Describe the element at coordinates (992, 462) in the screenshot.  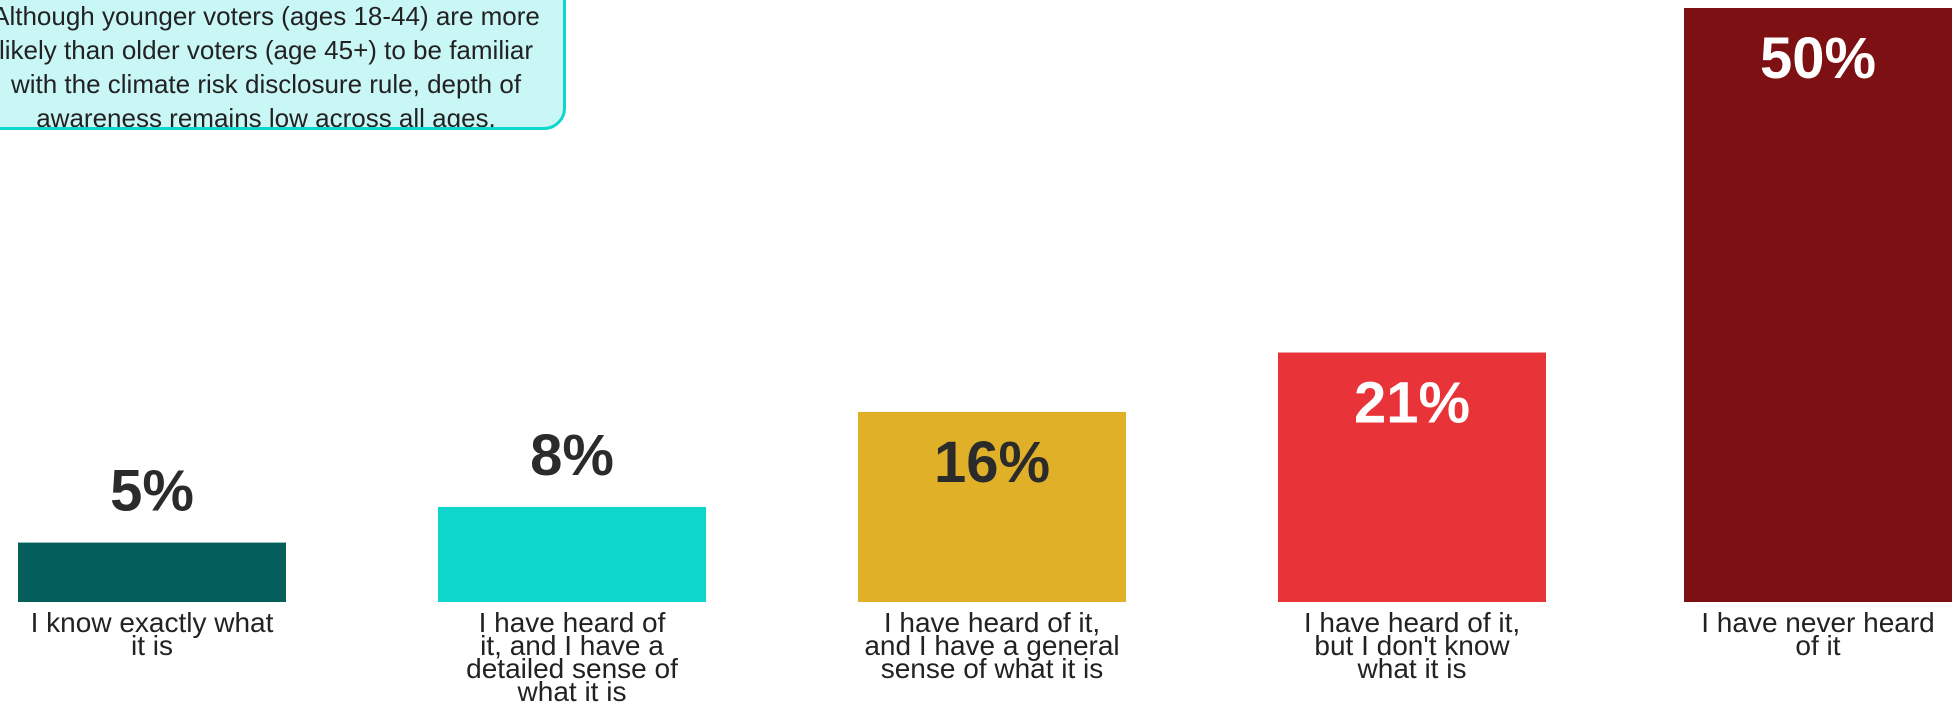
I see `value-label-3: 16%` at that location.